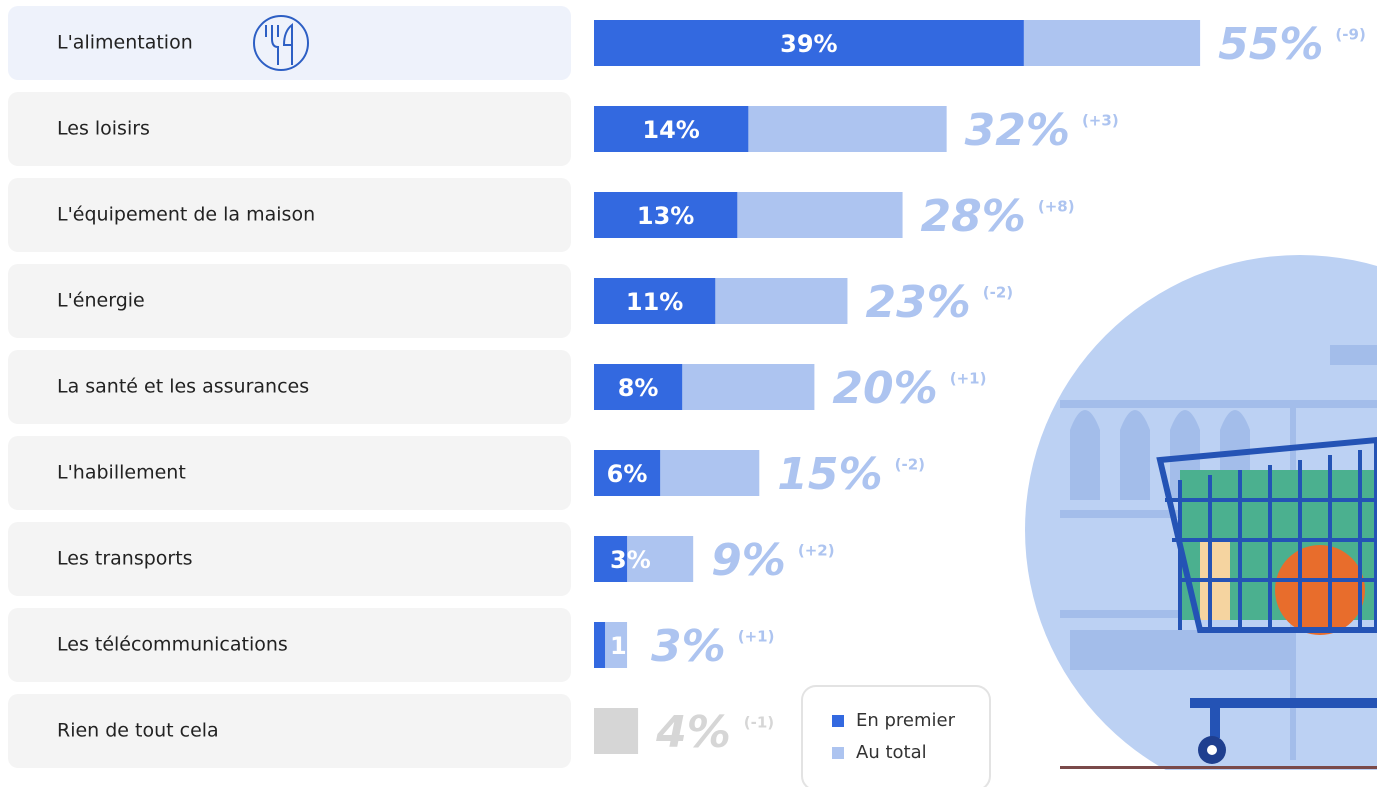 This screenshot has height=791, width=1377. I want to click on legend, so click(896, 738).